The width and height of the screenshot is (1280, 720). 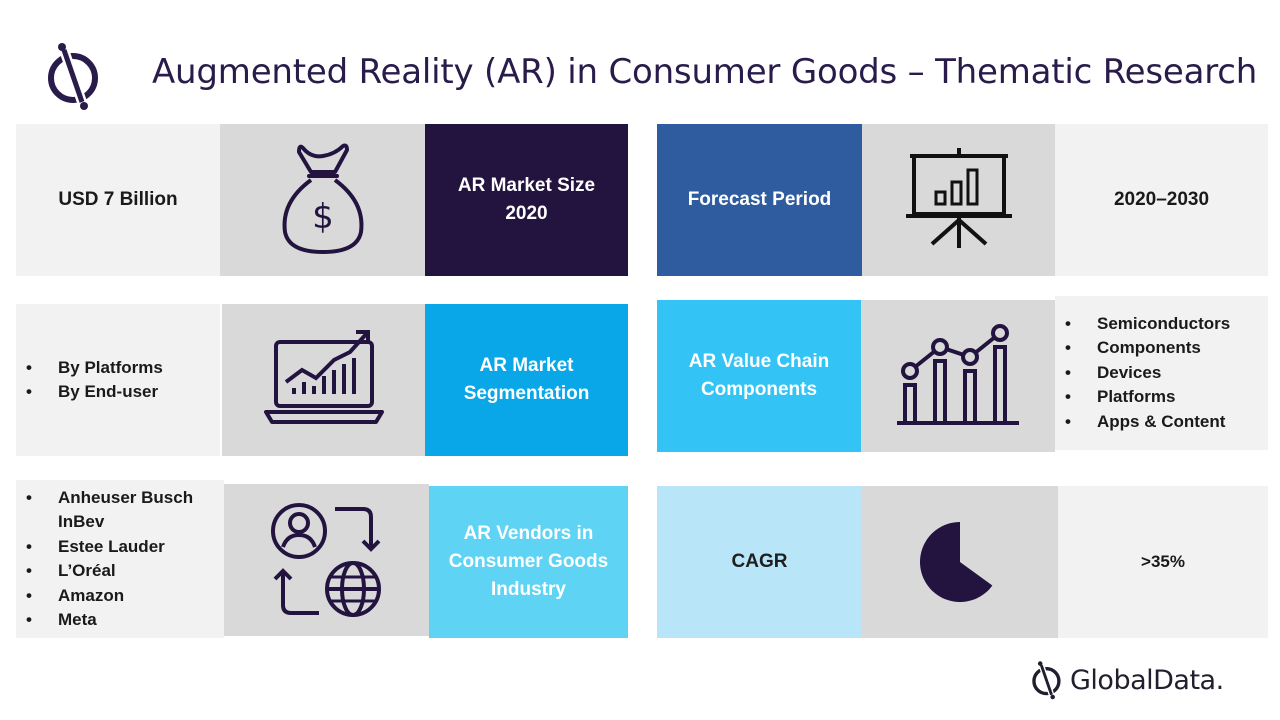 I want to click on segmentation-list: By Platforms By End-user, so click(x=89, y=380).